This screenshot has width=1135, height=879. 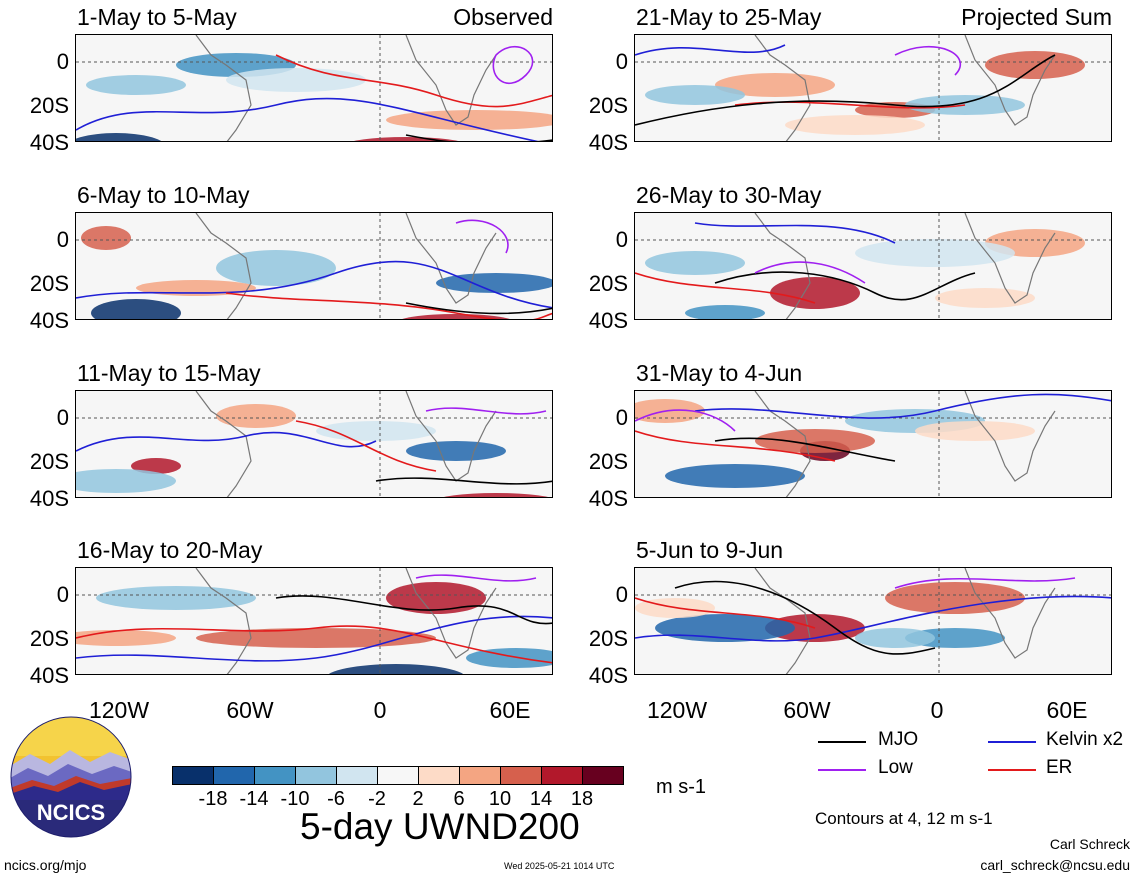 What do you see at coordinates (710, 550) in the screenshot?
I see `panel-title: 5-Jun to 9-Jun` at bounding box center [710, 550].